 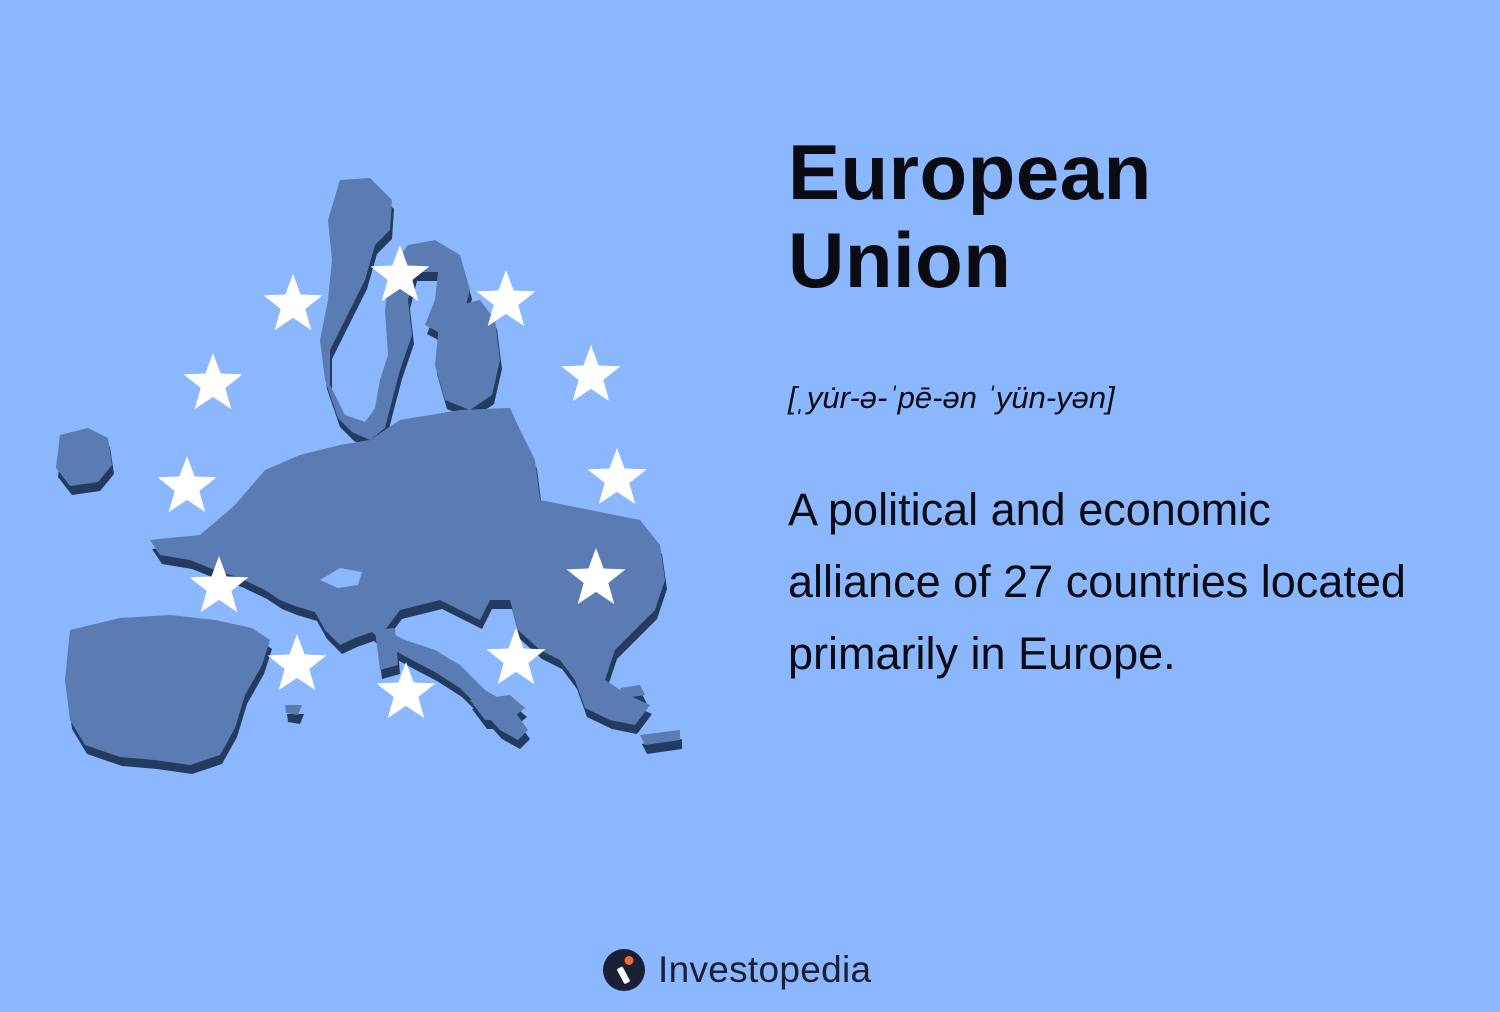 What do you see at coordinates (951, 397) in the screenshot?
I see `pronunciation: [ˌyu̇r-ə-ˈpē-ən ˈyün-yən]` at bounding box center [951, 397].